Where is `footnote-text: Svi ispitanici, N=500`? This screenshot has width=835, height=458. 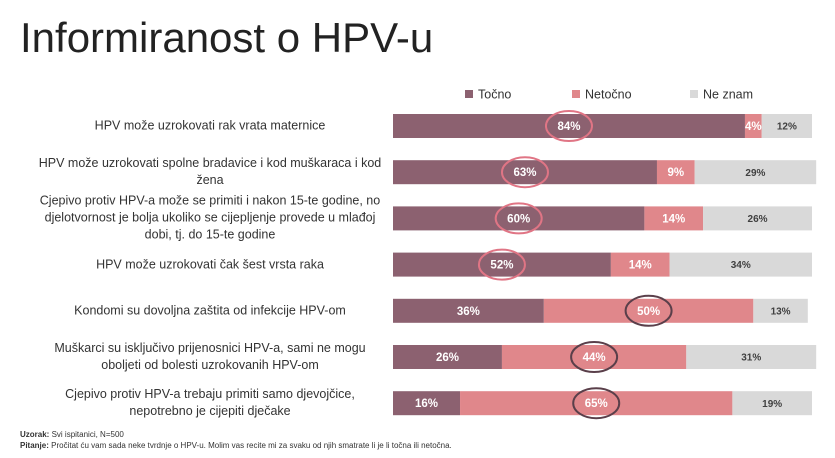
footnote-text: Svi ispitanici, N=500 is located at coordinates (87, 434).